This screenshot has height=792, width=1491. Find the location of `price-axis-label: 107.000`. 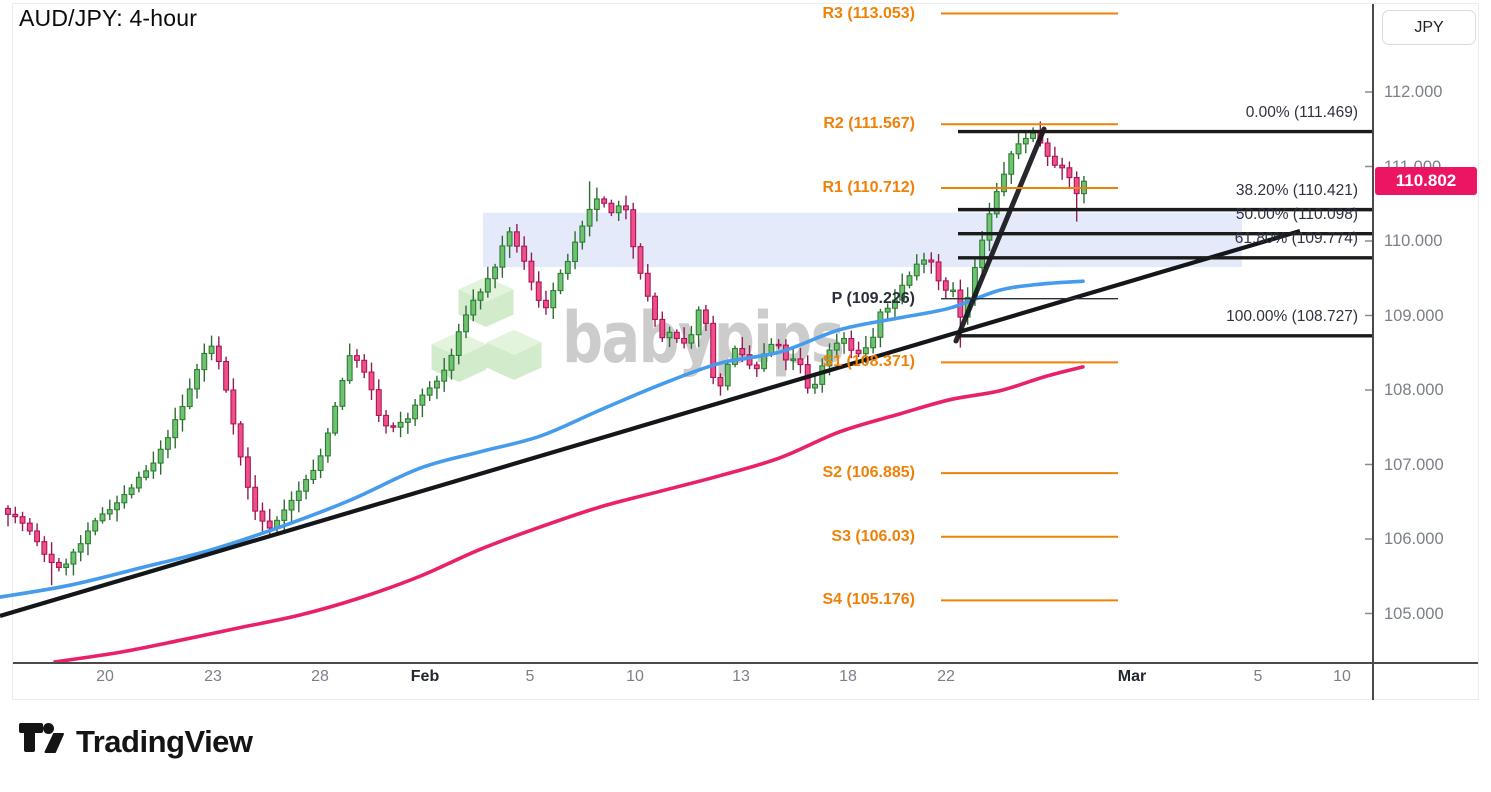

price-axis-label: 107.000 is located at coordinates (1414, 464).